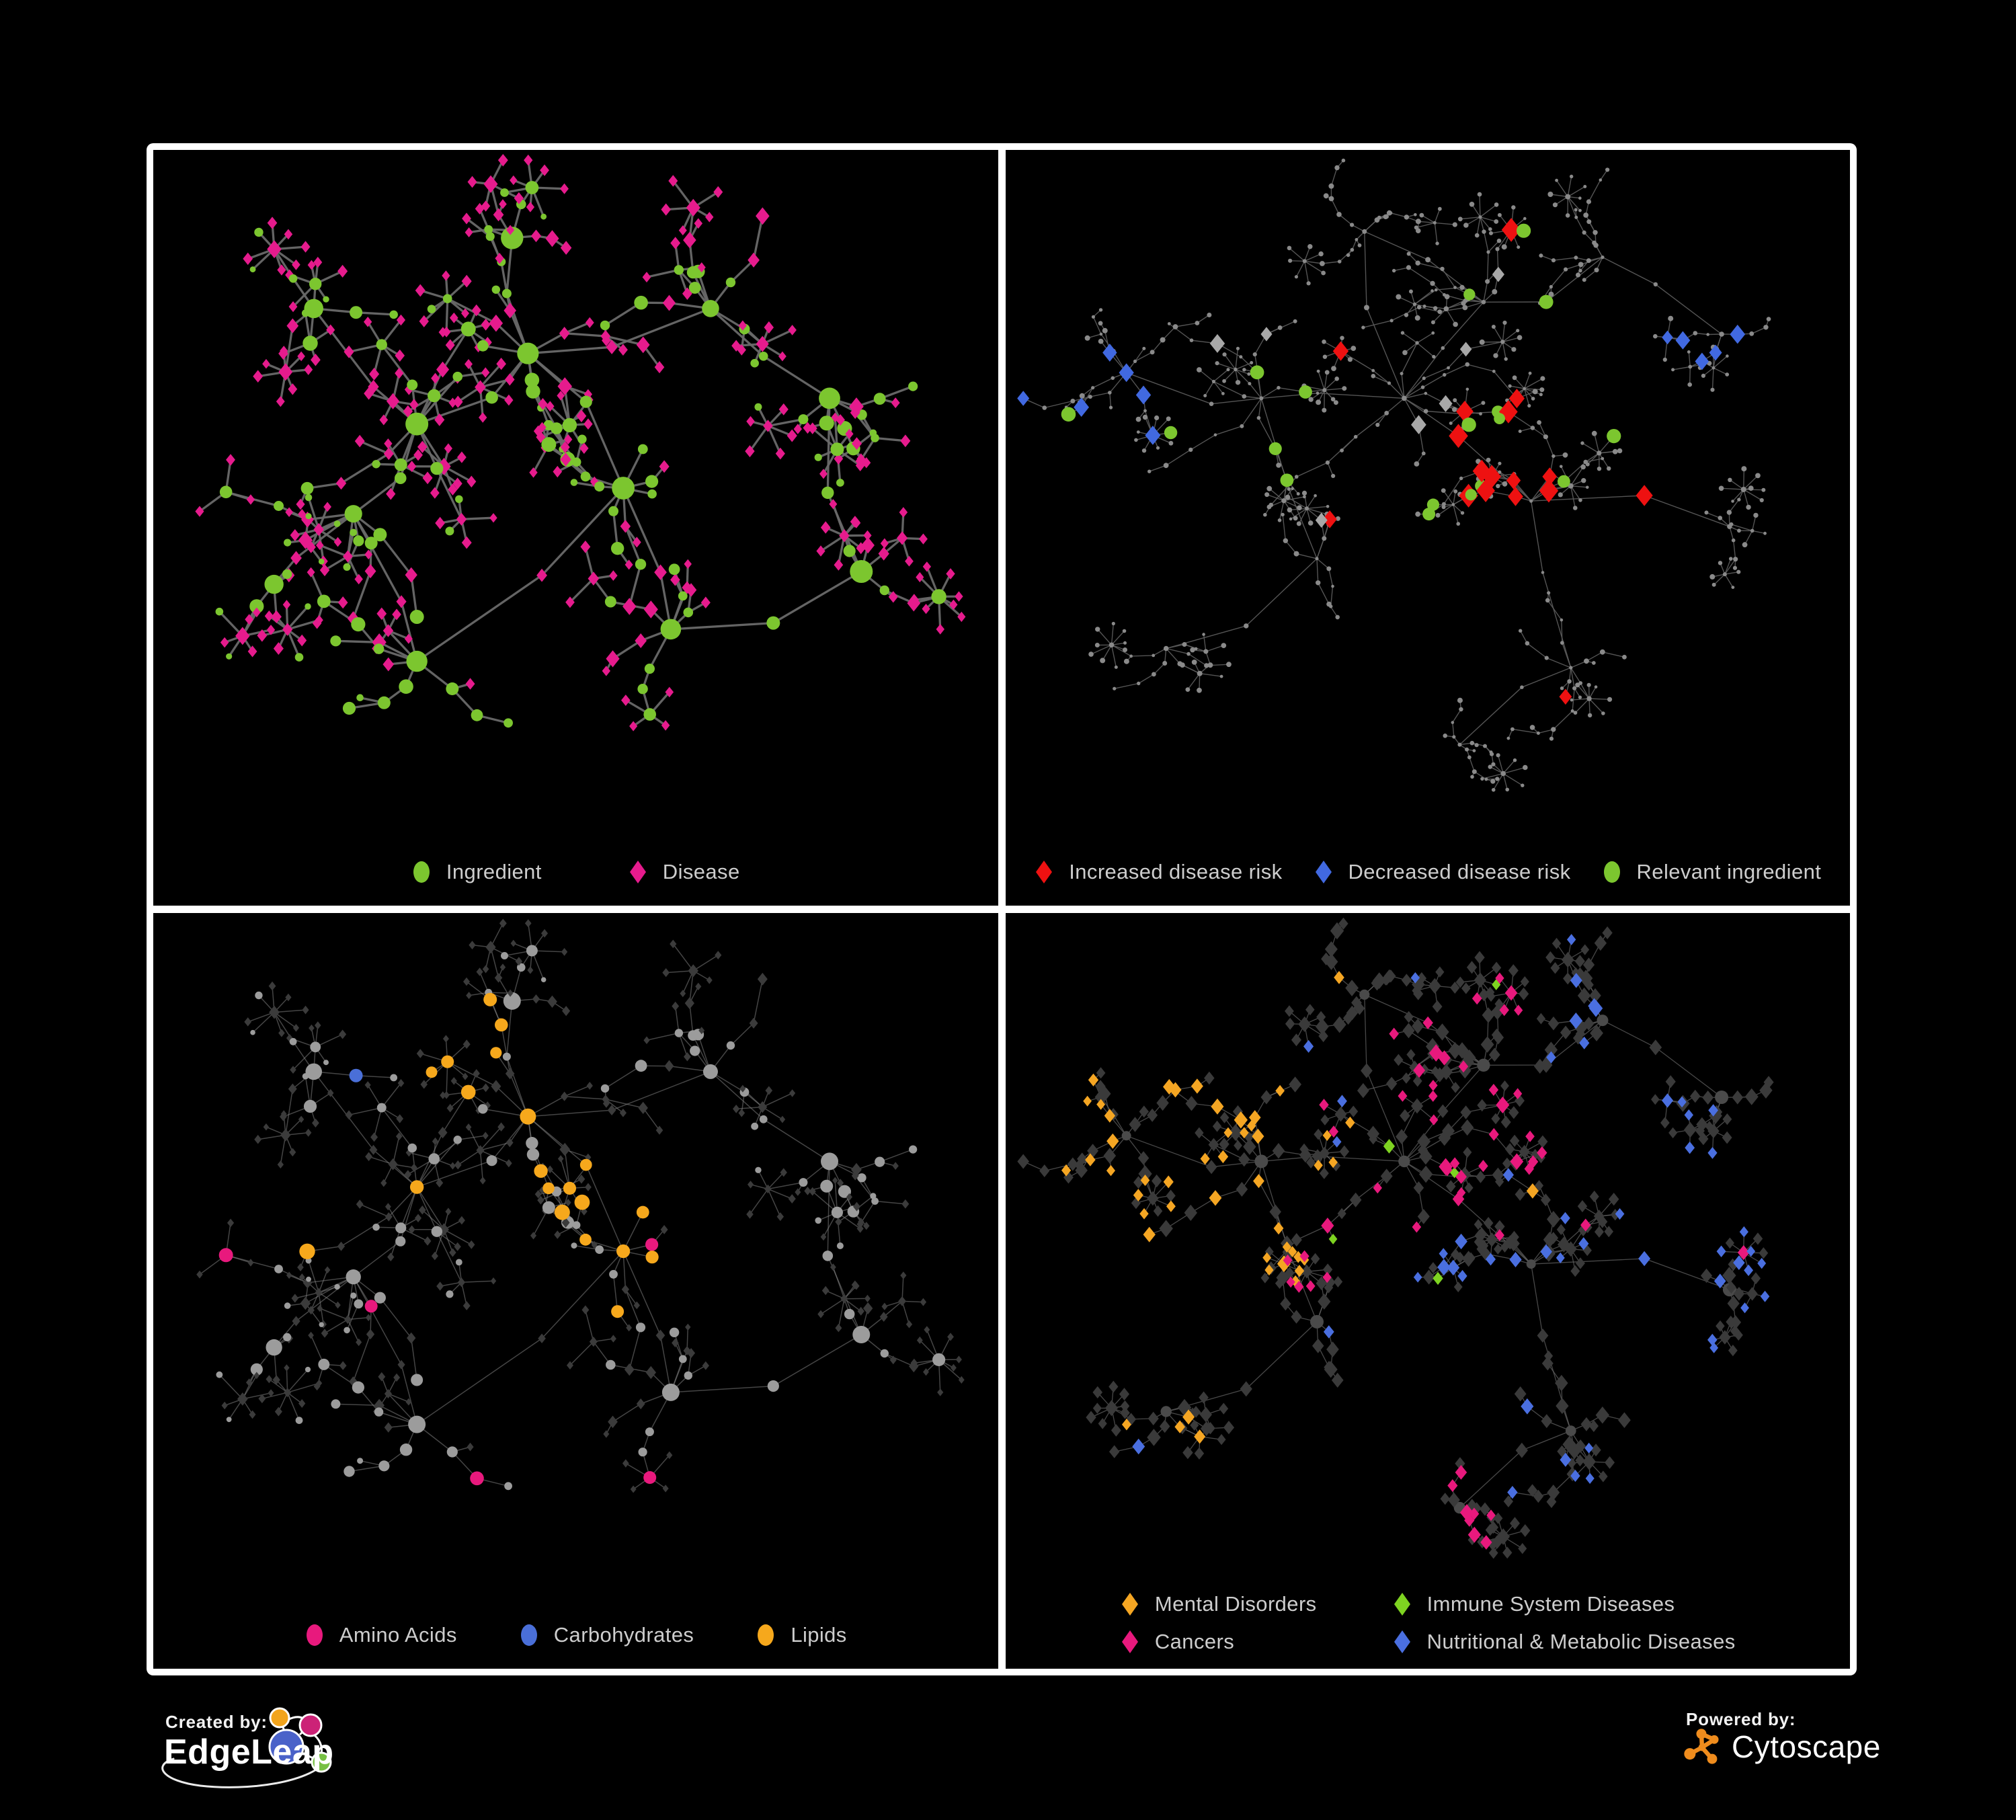 The width and height of the screenshot is (2016, 1820). Describe the element at coordinates (580, 1205) in the screenshot. I see `nutrient-class-graph` at that location.